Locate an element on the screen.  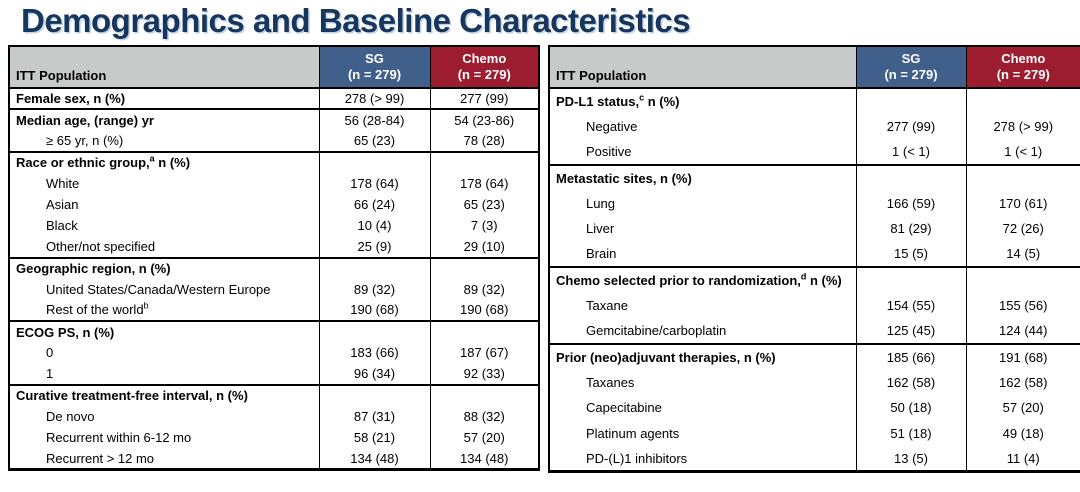
table-row: Platinum agents 51 (18) 49 (18) is located at coordinates (814, 433).